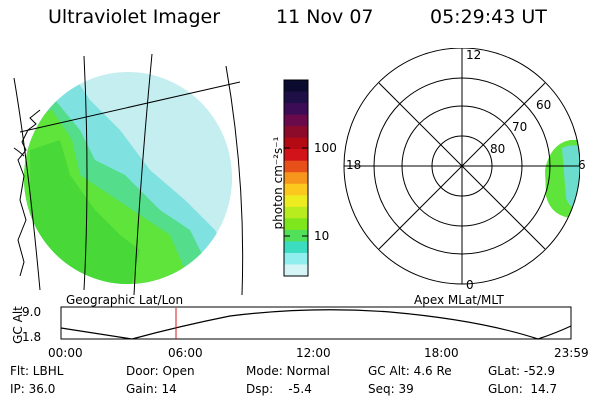 This screenshot has height=400, width=600. I want to click on left-panel-caption: Geographic Lat/Lon, so click(125, 300).